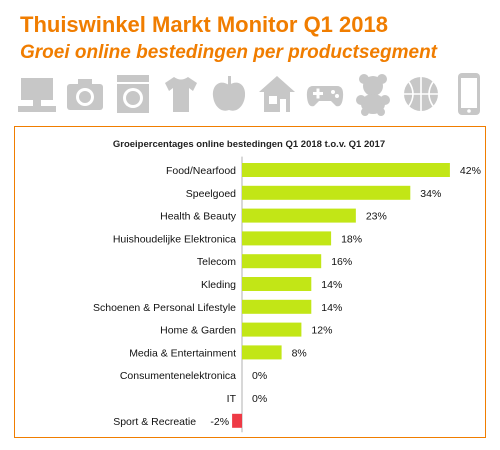  What do you see at coordinates (211, 194) in the screenshot?
I see `category-label: Speelgoed` at bounding box center [211, 194].